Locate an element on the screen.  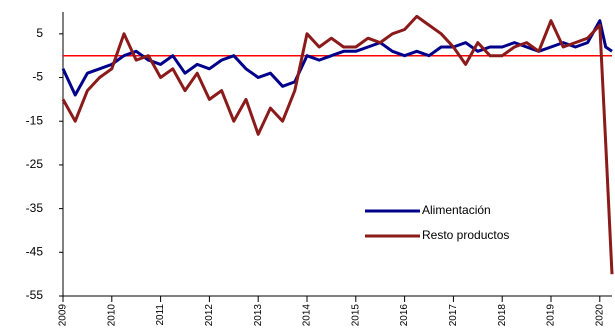
y-tick-label: -35 is located at coordinates (35, 208).